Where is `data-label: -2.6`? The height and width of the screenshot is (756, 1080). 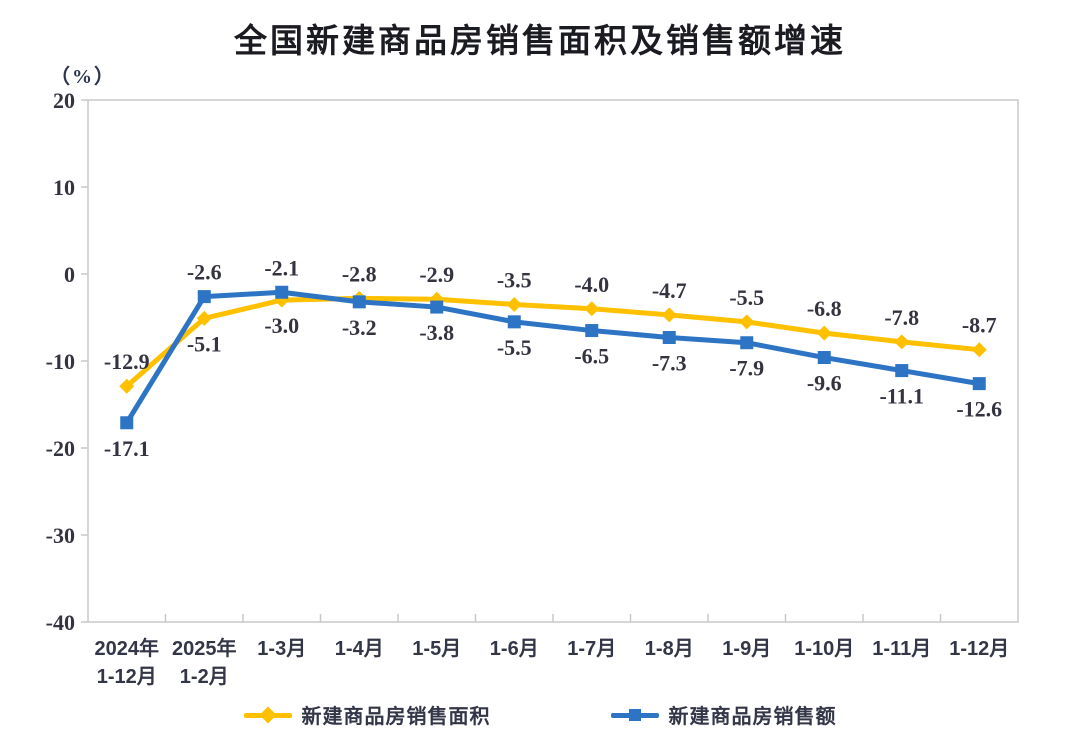 data-label: -2.6 is located at coordinates (204, 272).